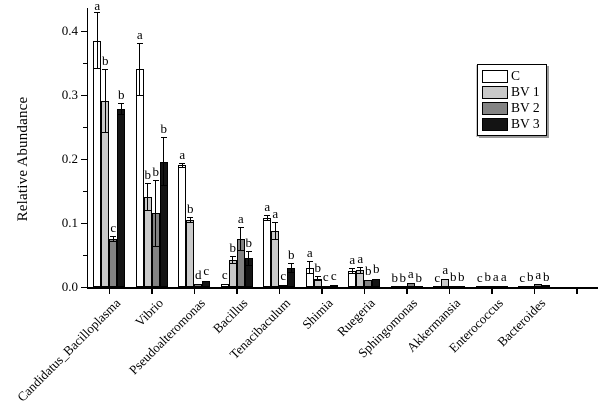 The image size is (600, 411). Describe the element at coordinates (87, 148) in the screenshot. I see `y-axis-line` at that location.